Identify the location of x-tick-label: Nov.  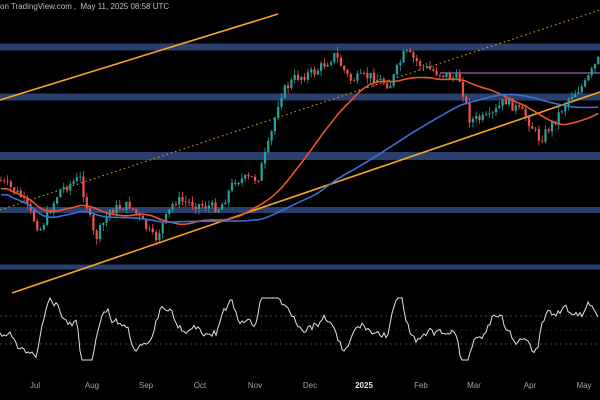
(255, 385).